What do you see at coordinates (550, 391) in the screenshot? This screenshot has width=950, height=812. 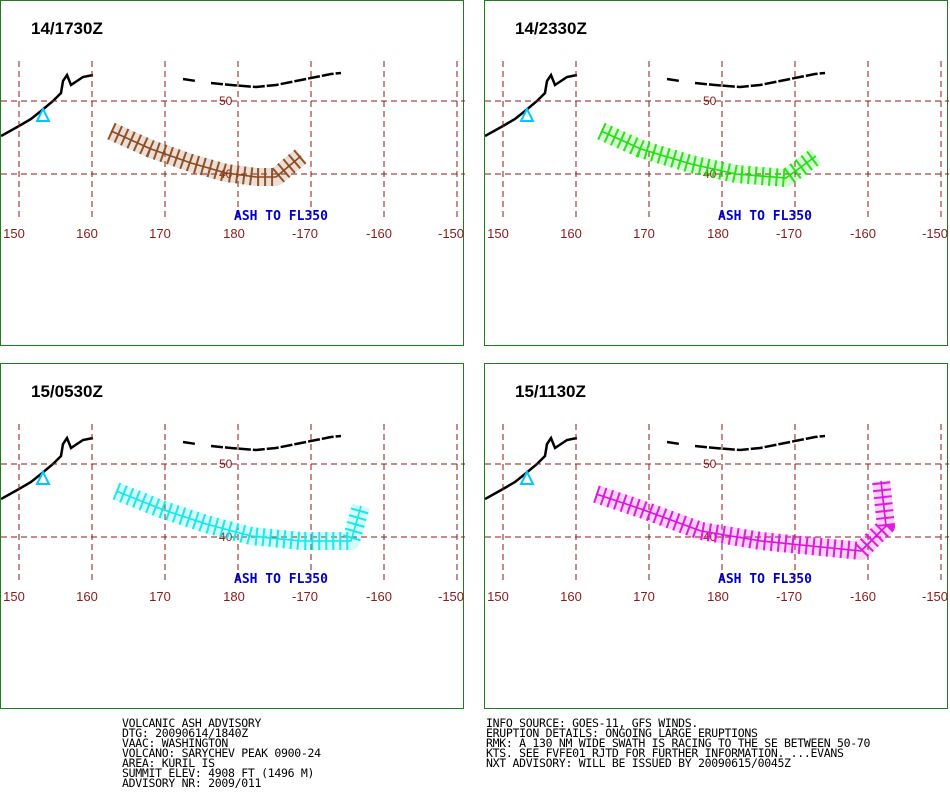 I see `panel-time: 15/1130Z` at bounding box center [550, 391].